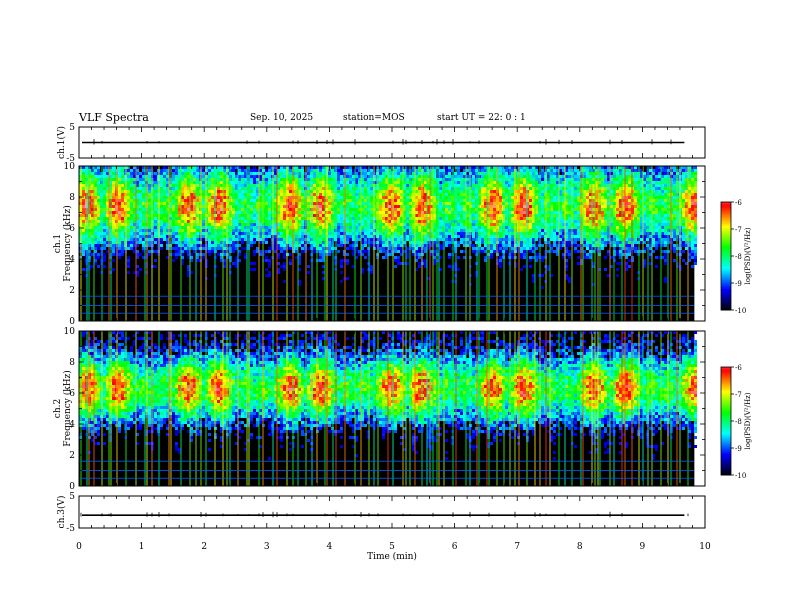  I want to click on ch1-waveform-panel: 5 -5ch.1(V), so click(381, 143).